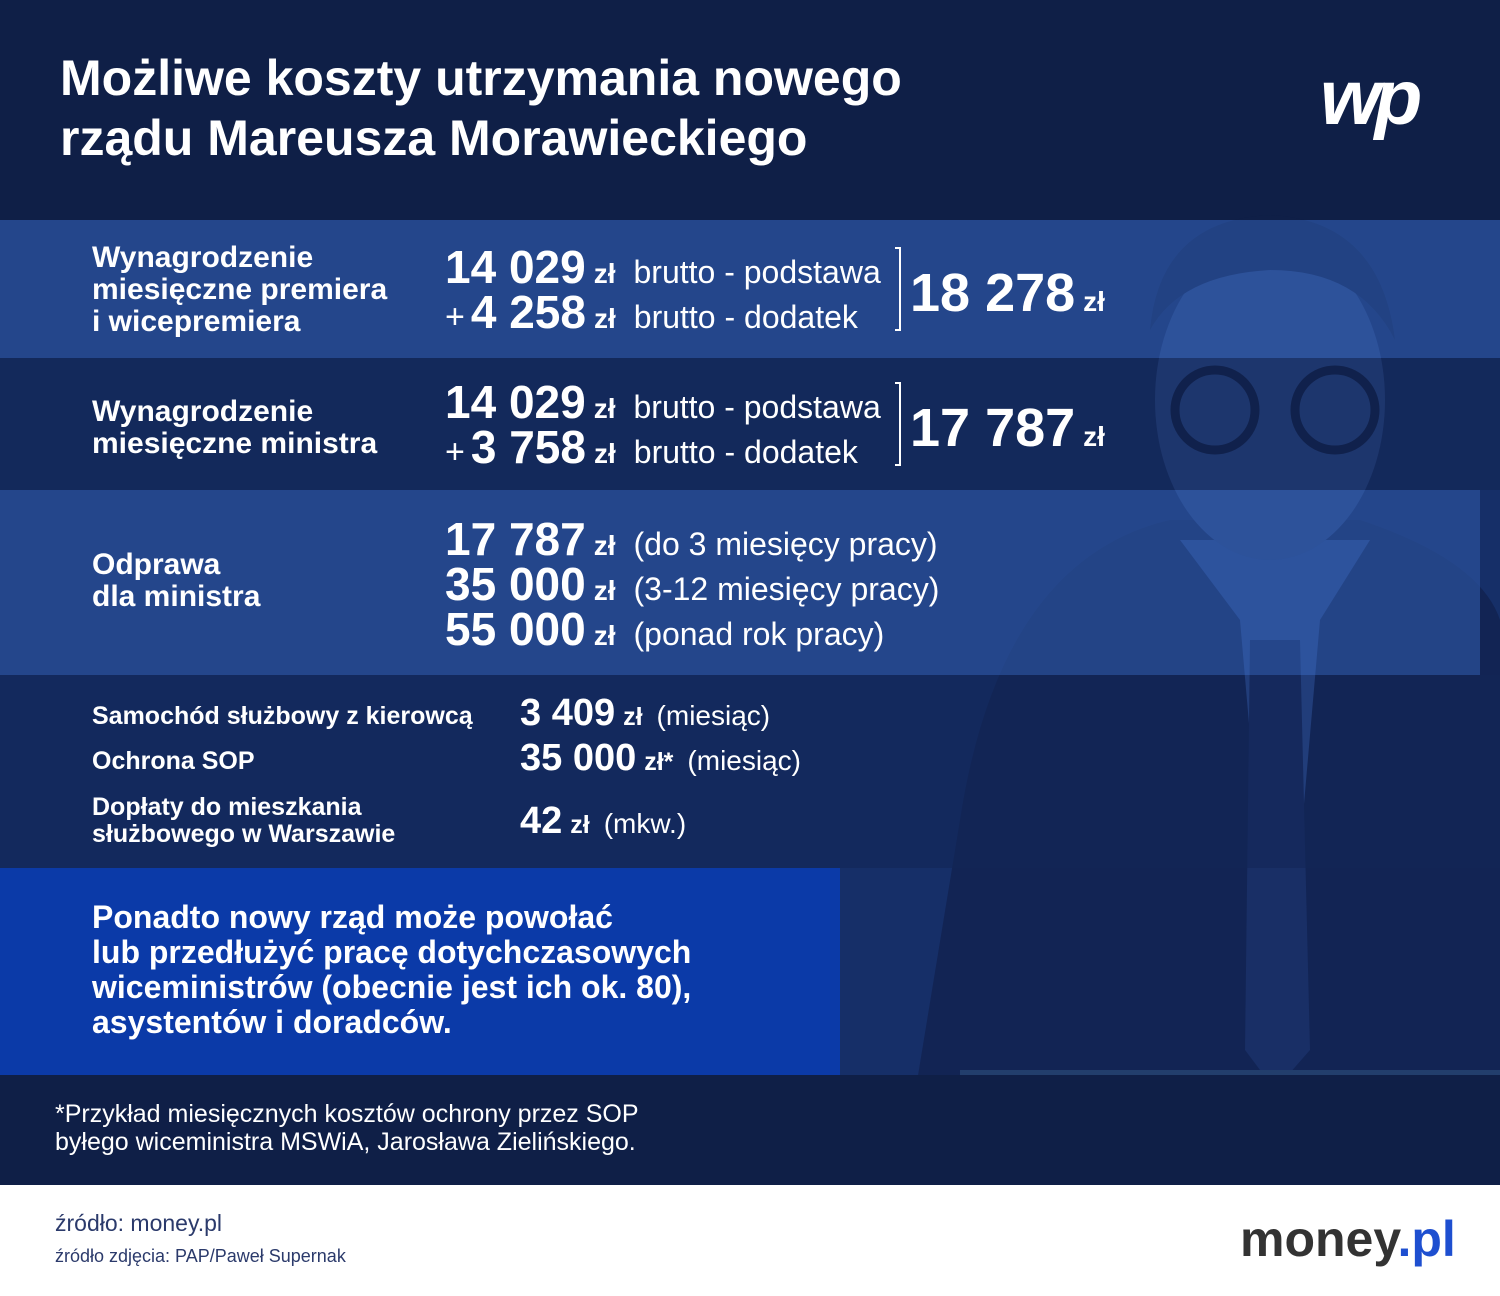 The height and width of the screenshot is (1296, 1500). Describe the element at coordinates (235, 443) in the screenshot. I see `label-line: miesięczne ministra` at that location.